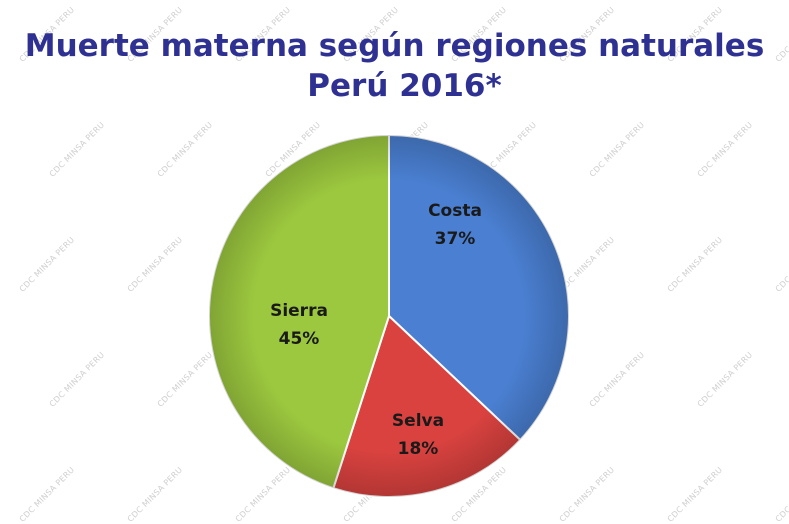 This screenshot has width=789, height=524. I want to click on pie-labels: Costa 37% Selva 18% Sierra 45%, so click(376, 330).